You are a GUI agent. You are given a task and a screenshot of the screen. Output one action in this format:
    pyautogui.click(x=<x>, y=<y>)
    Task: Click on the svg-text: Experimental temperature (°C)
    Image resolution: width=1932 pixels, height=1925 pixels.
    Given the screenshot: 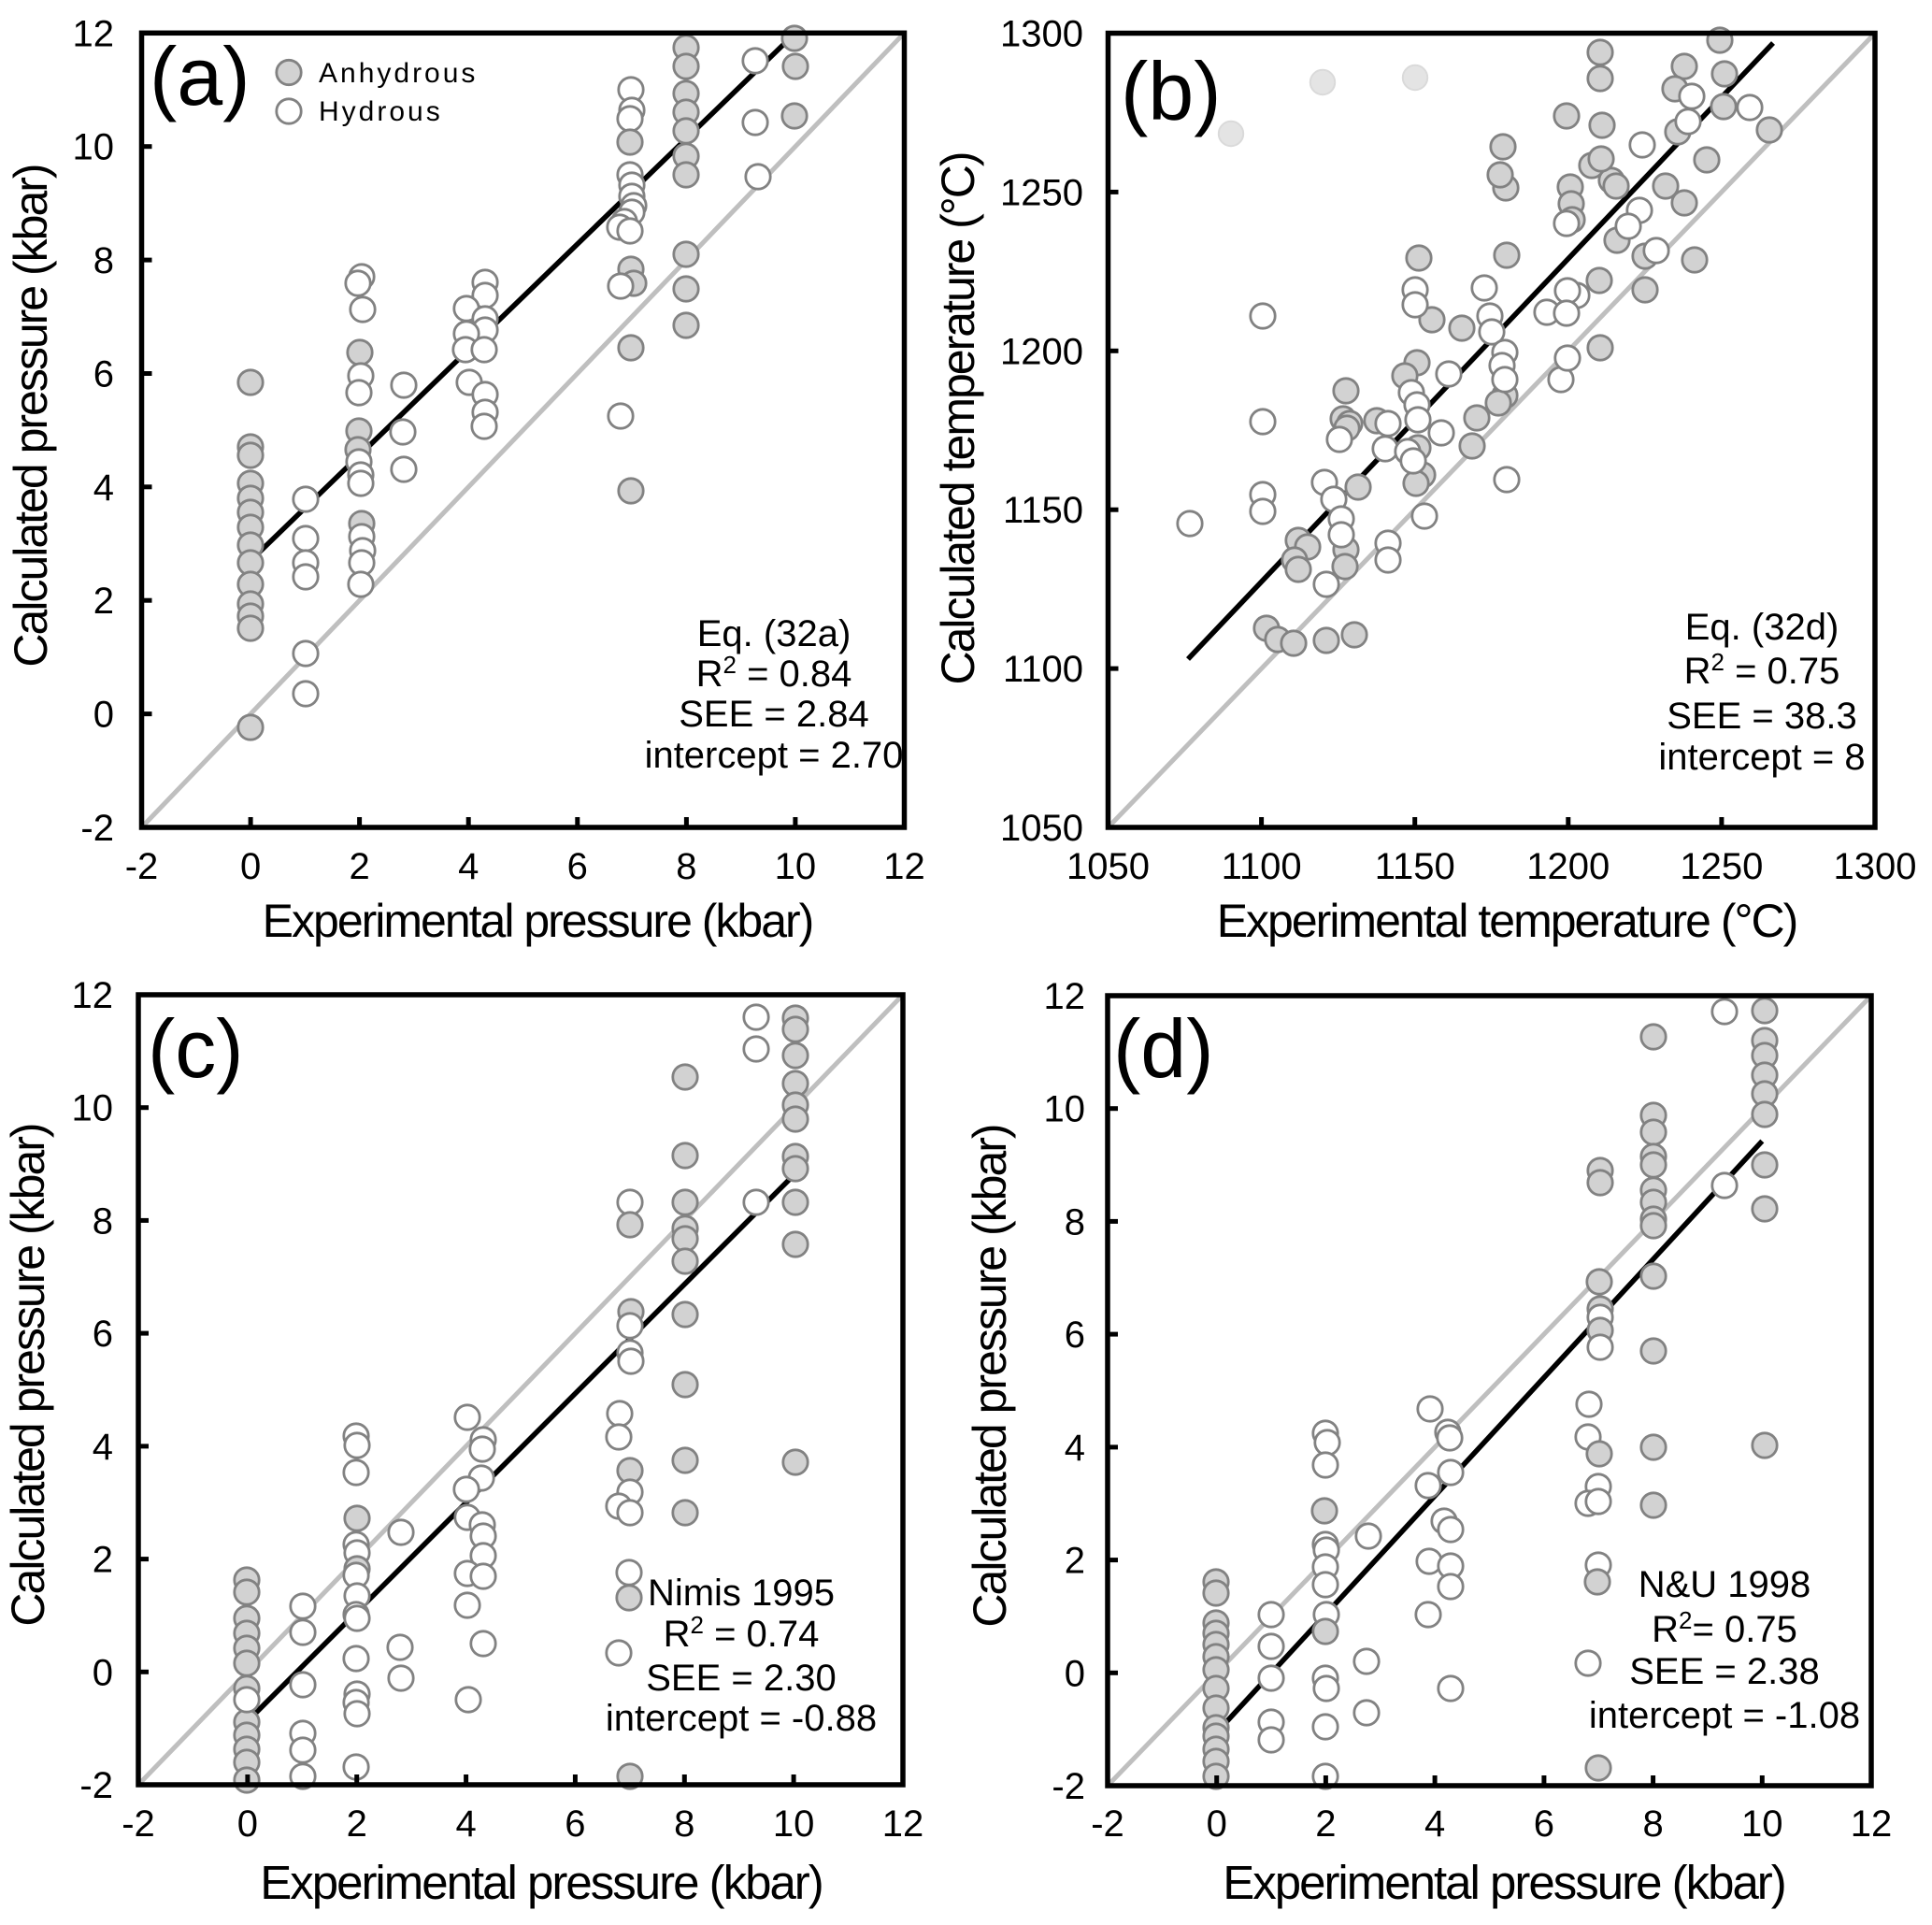 What is the action you would take?
    pyautogui.click(x=1507, y=921)
    